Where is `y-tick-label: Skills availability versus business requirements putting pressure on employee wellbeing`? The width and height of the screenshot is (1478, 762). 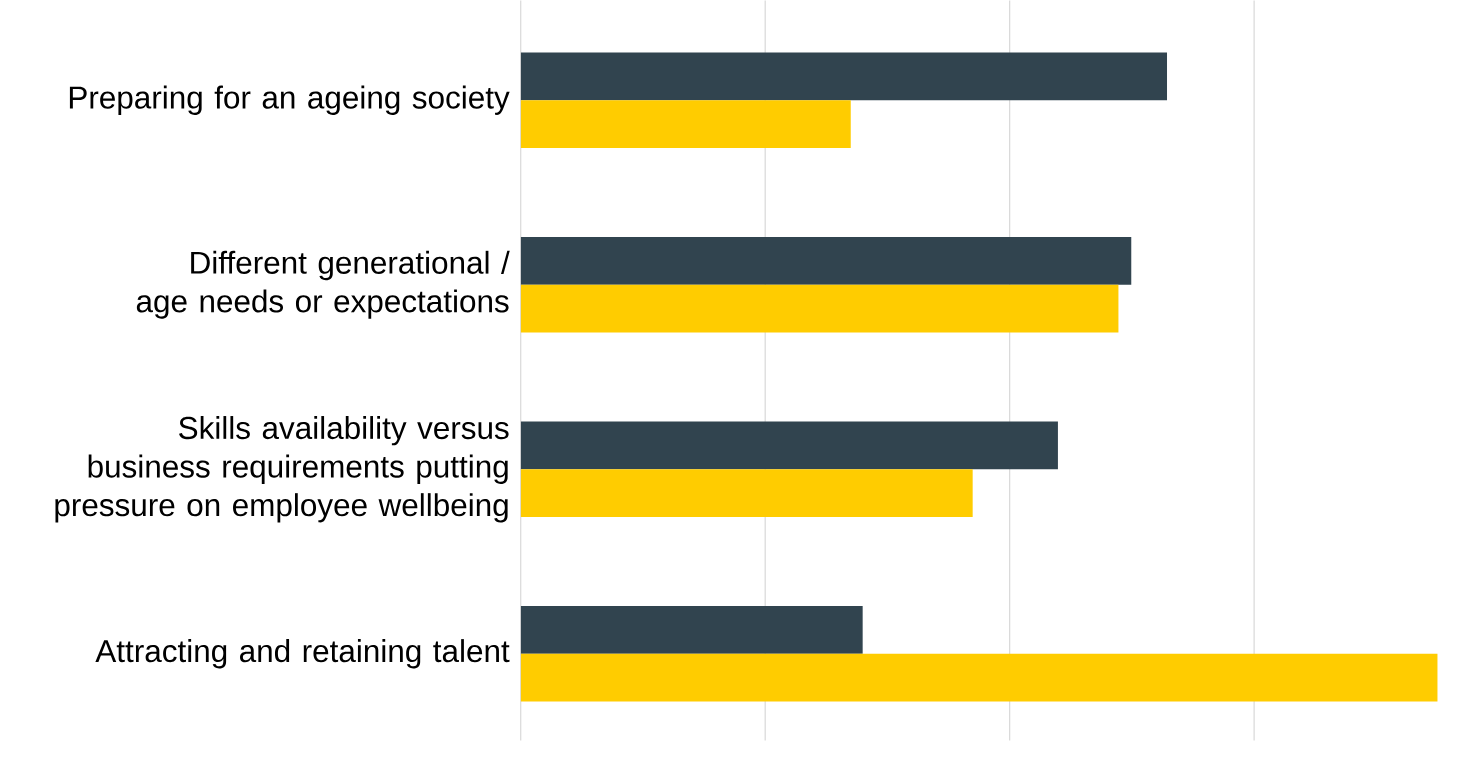 y-tick-label: Skills availability versus business requirements putting pressure on employee wellbeing is located at coordinates (282, 469).